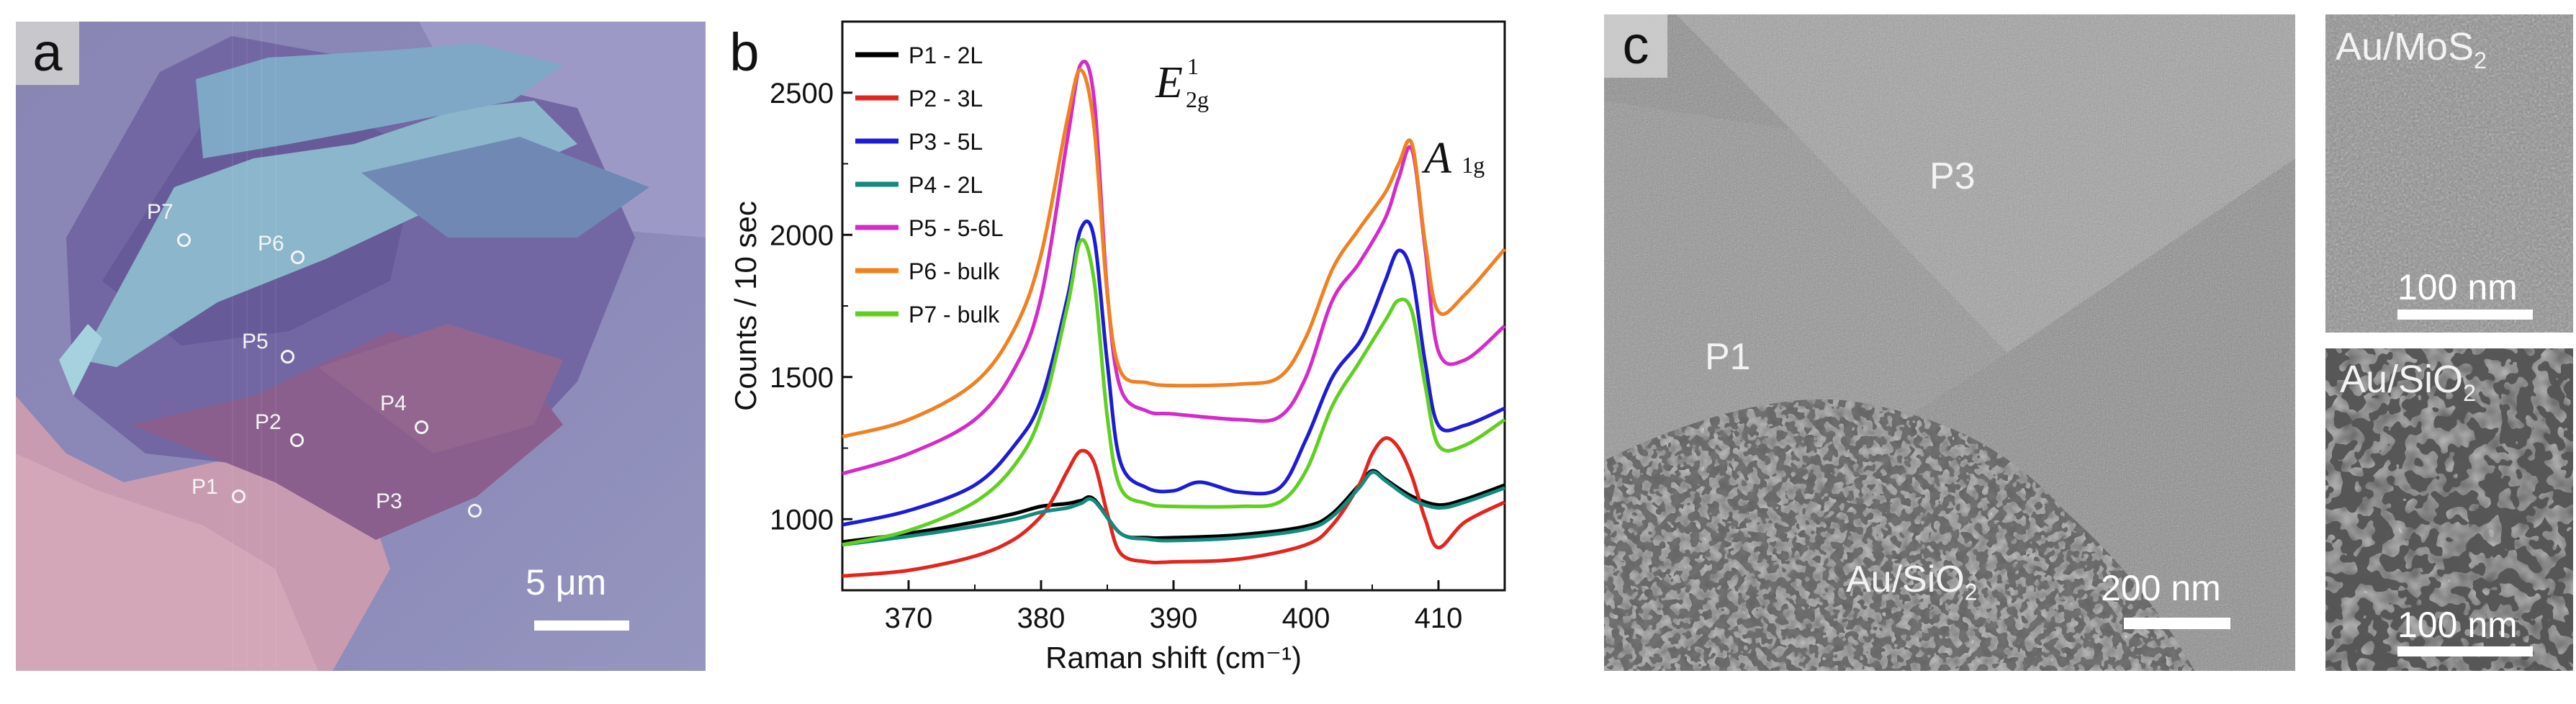 The width and height of the screenshot is (2576, 704). What do you see at coordinates (1306, 618) in the screenshot?
I see `x-tick-label: 400` at bounding box center [1306, 618].